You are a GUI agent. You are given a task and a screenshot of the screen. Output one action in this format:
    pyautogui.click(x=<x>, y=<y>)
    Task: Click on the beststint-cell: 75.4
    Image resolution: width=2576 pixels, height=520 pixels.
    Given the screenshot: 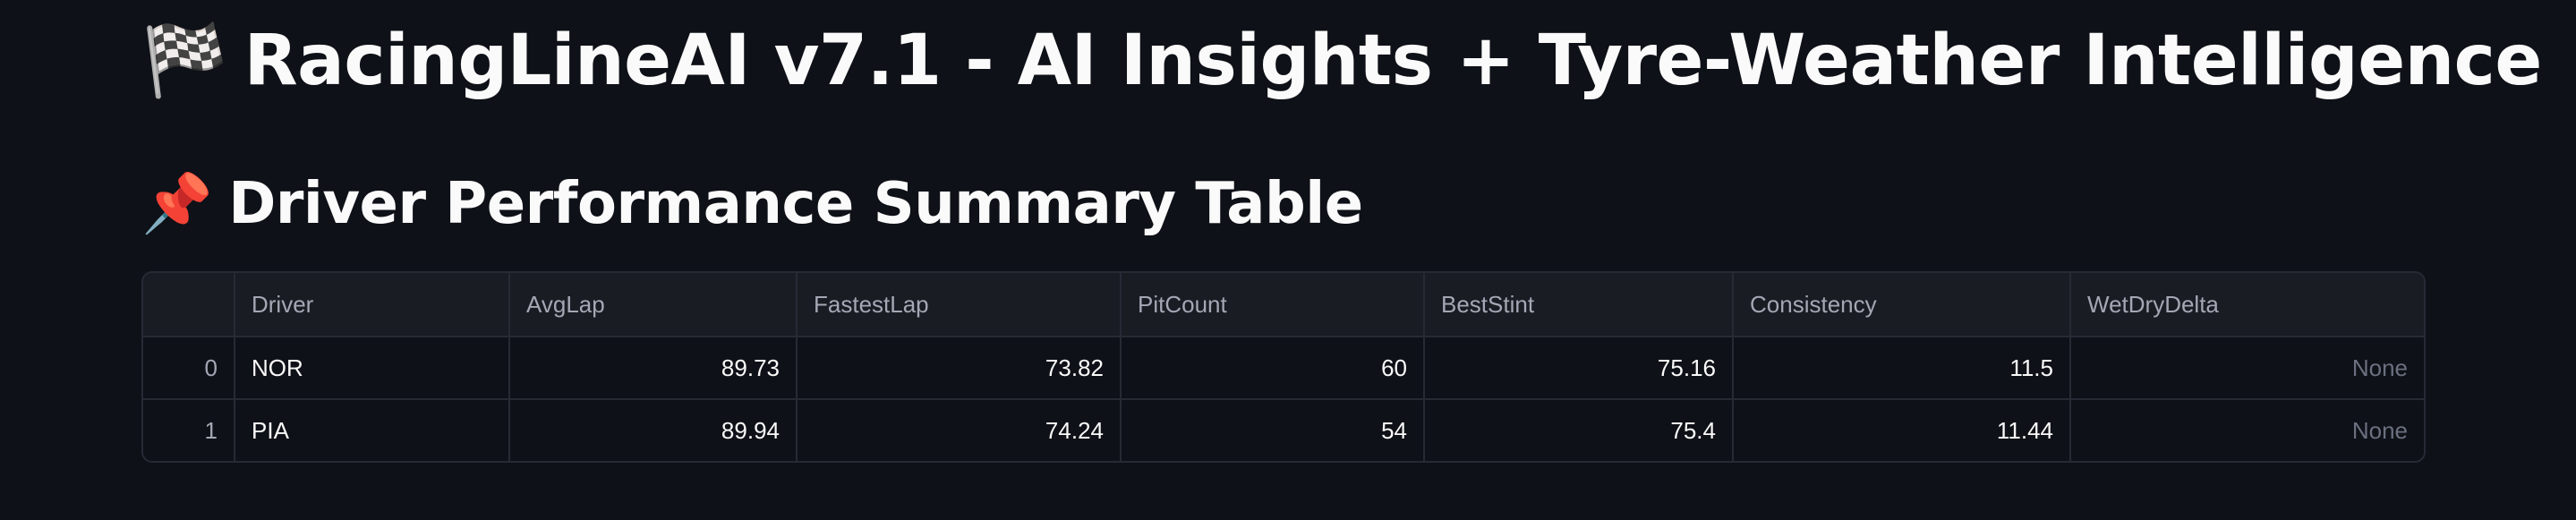 What is the action you would take?
    pyautogui.click(x=1579, y=430)
    